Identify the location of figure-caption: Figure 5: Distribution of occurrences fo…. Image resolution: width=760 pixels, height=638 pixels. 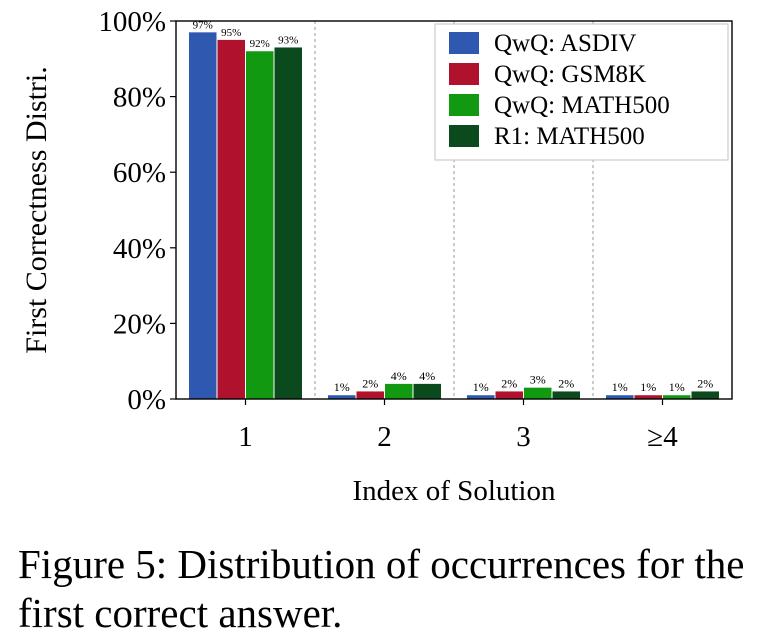
(381, 588).